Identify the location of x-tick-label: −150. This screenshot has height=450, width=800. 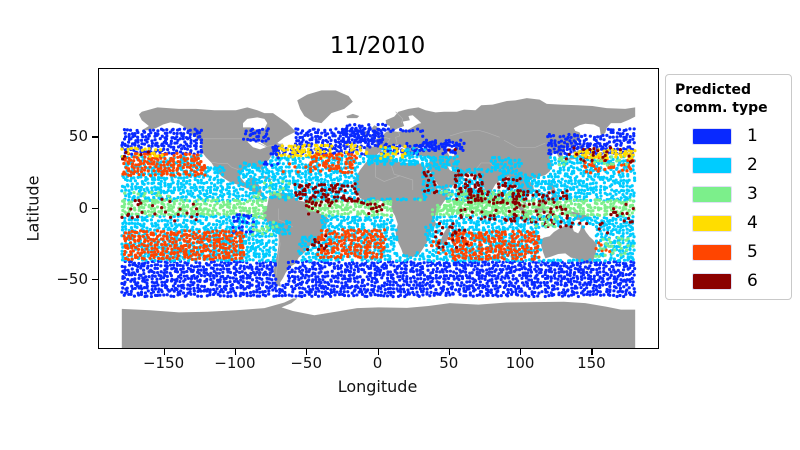
(163, 363).